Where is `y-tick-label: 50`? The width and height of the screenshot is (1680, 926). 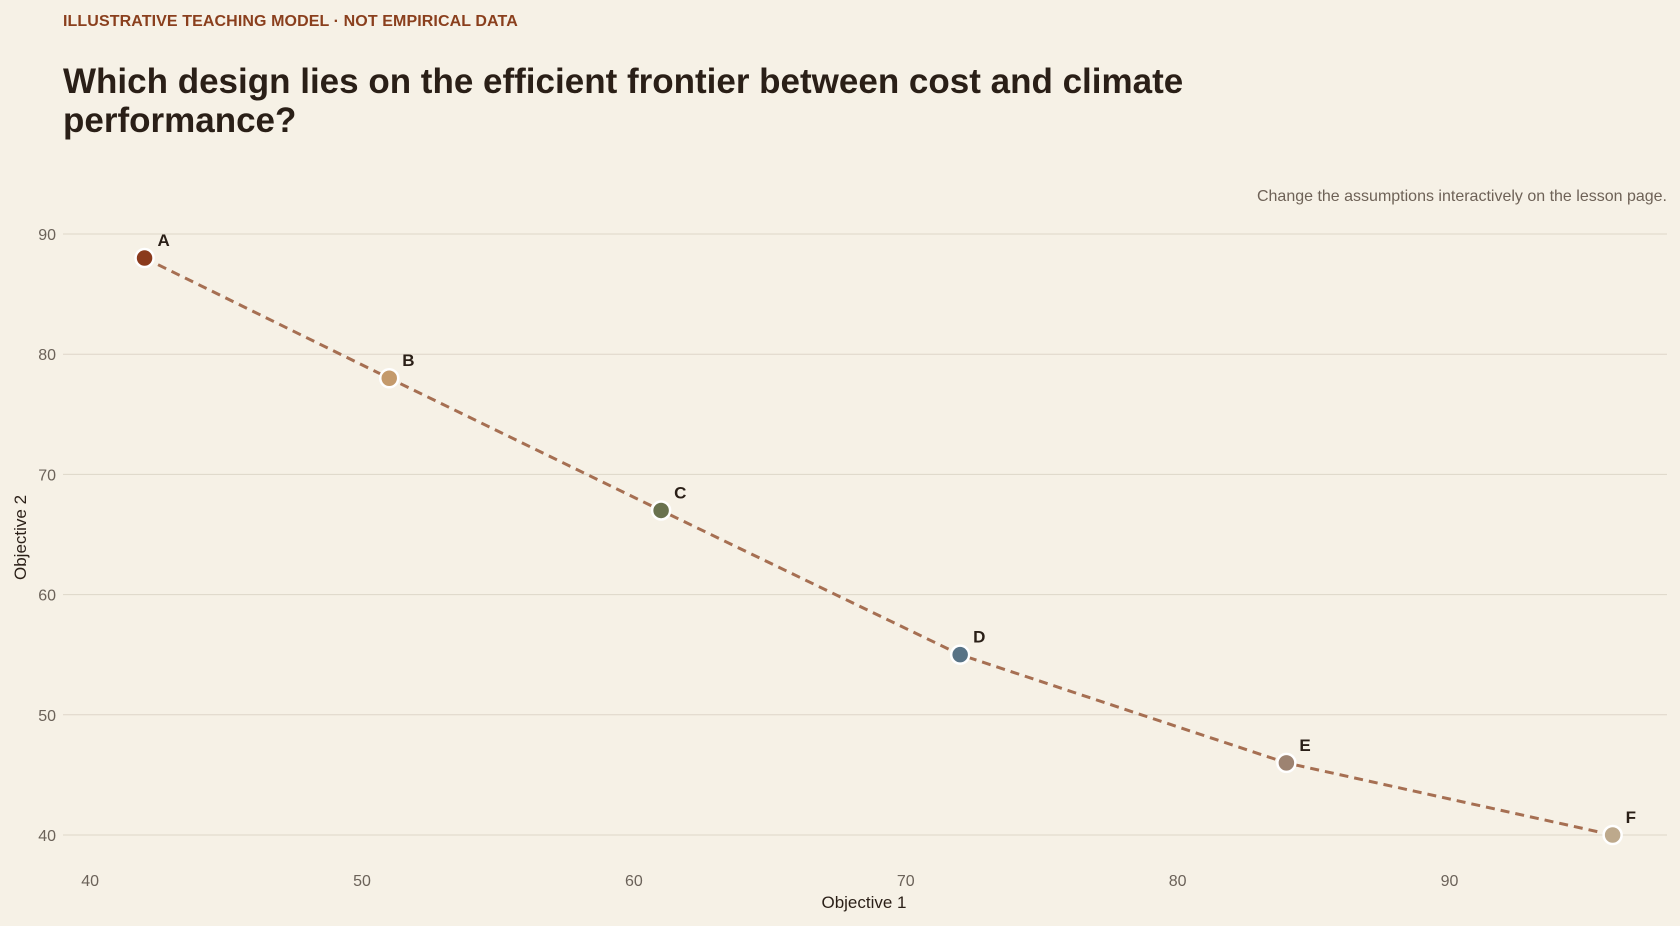
y-tick-label: 50 is located at coordinates (47, 716).